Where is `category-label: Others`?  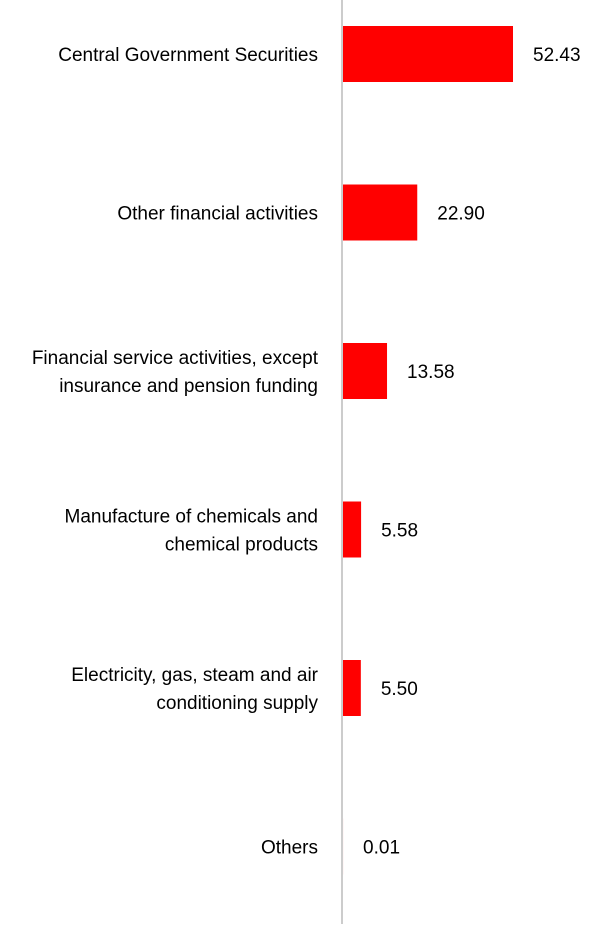
category-label: Others is located at coordinates (289, 848).